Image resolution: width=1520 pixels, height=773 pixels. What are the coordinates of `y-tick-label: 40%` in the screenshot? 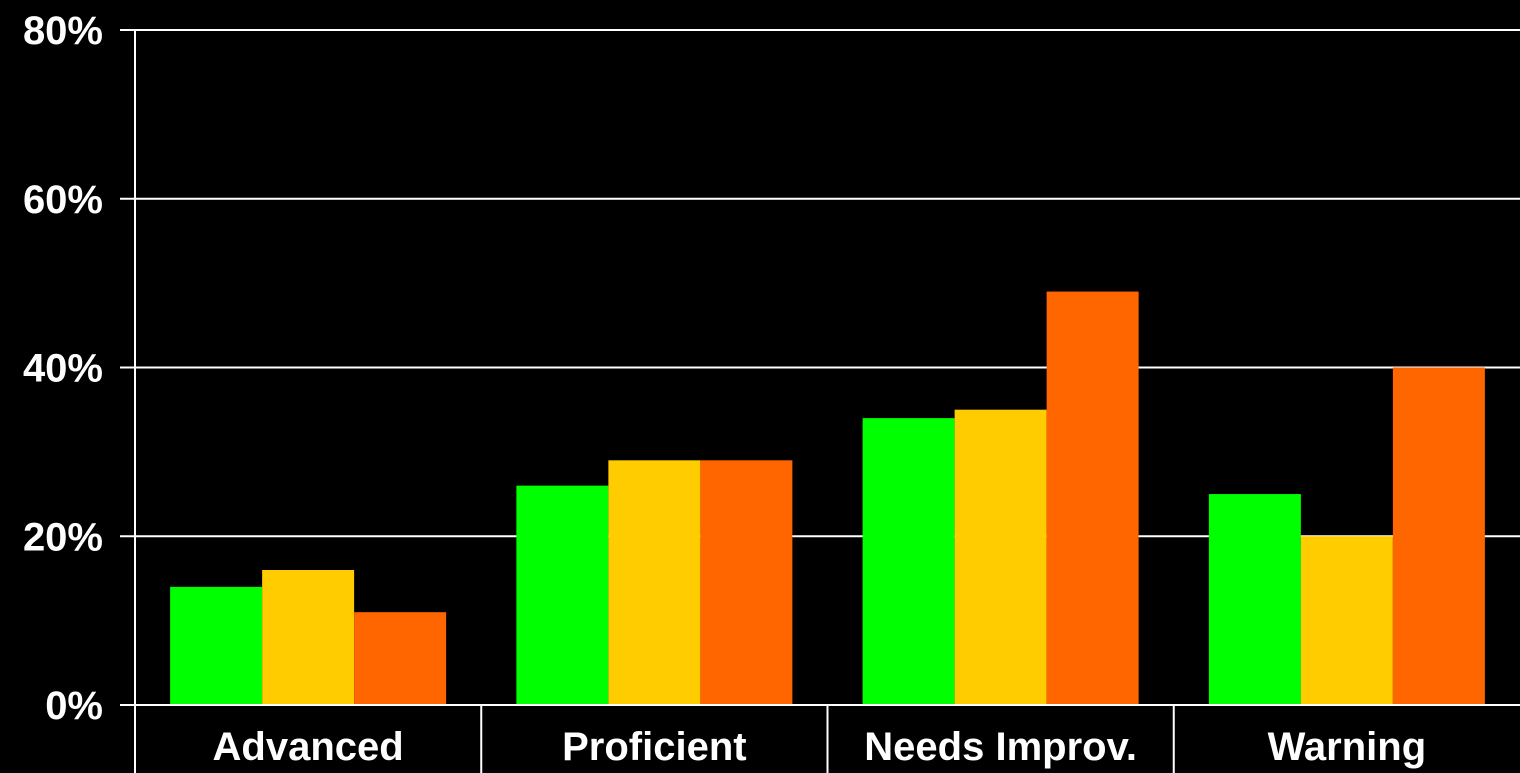 It's located at (63, 369).